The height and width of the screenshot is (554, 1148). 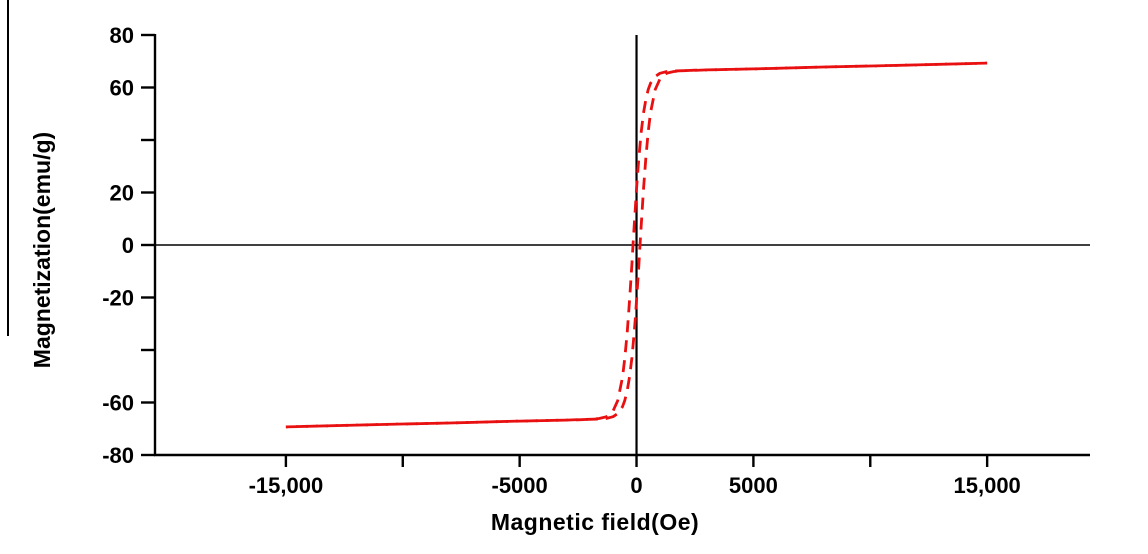 I want to click on y-tick-label: 60, so click(x=122, y=88).